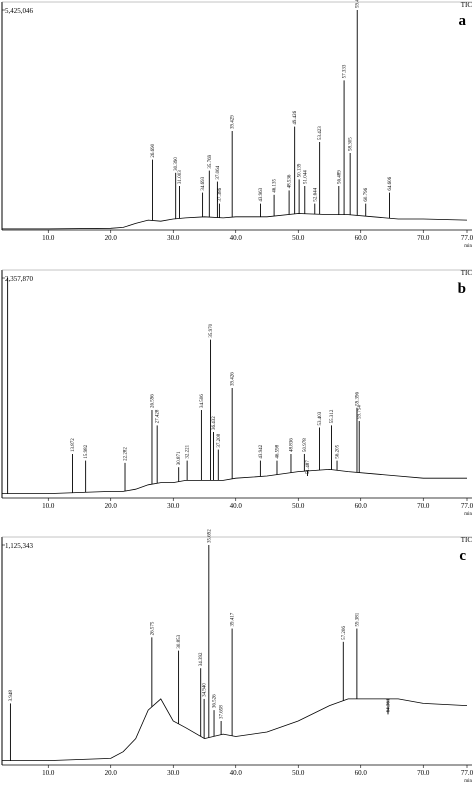 The height and width of the screenshot is (800, 474). What do you see at coordinates (179, 641) in the screenshot?
I see `peak-label: 30.853` at bounding box center [179, 641].